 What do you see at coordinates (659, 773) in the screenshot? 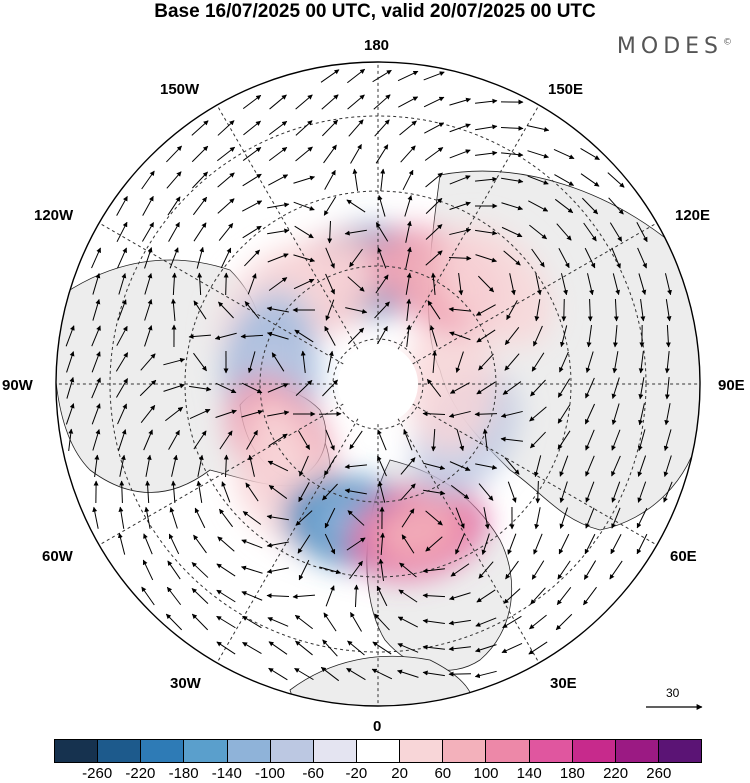
I see `colorbar-tick-label: 260` at bounding box center [659, 773].